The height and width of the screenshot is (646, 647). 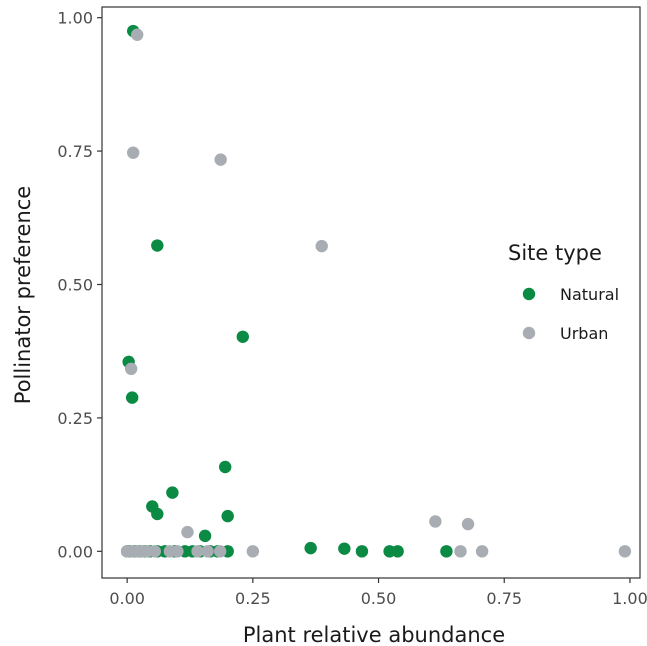 I want to click on x-axis: 0.00 0.25 0.50 0.75 1.00, so click(x=378, y=593).